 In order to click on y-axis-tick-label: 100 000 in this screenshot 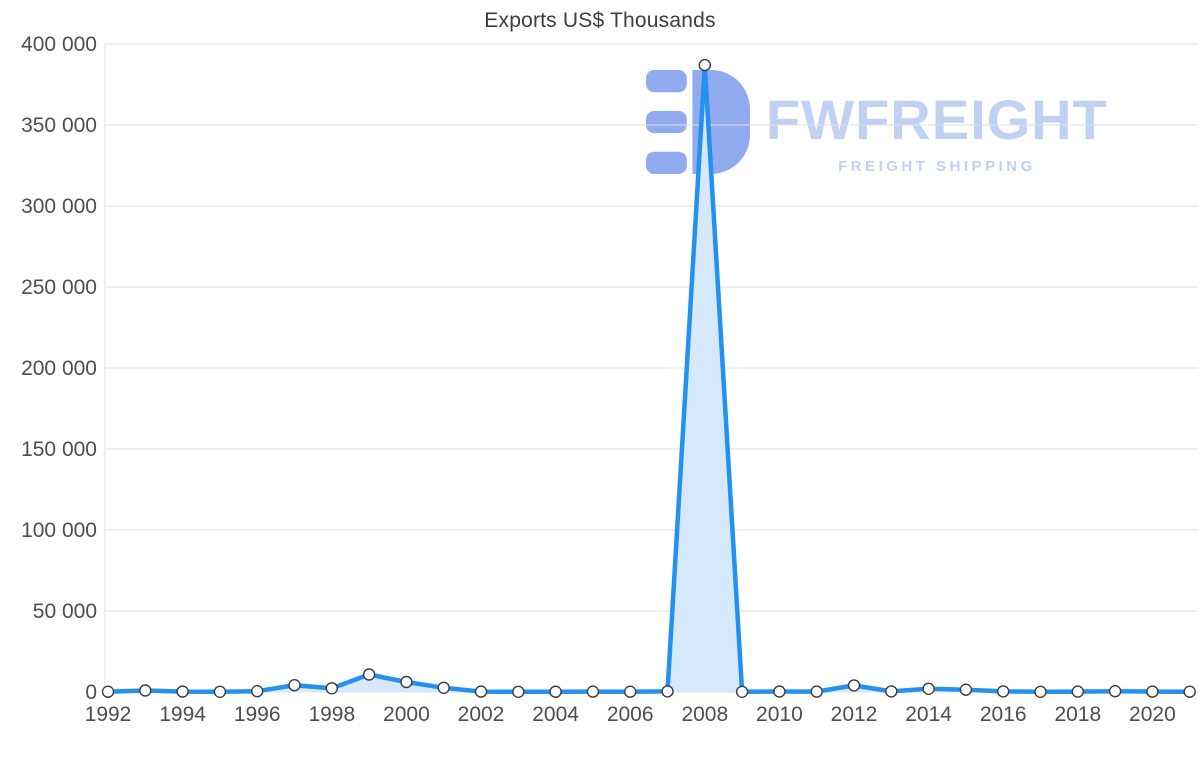, I will do `click(59, 530)`.